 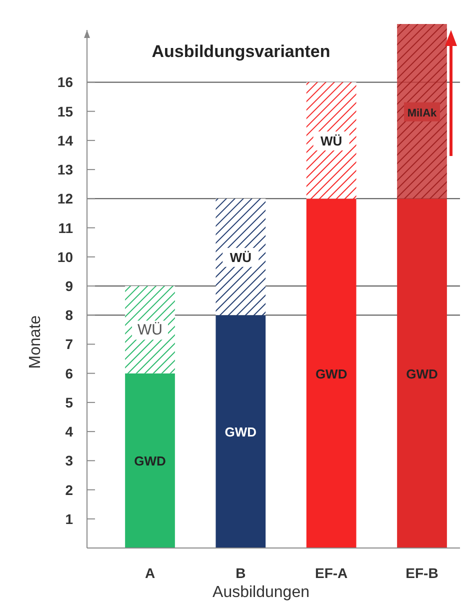 What do you see at coordinates (331, 573) in the screenshot?
I see `x-tick-label: EF-A` at bounding box center [331, 573].